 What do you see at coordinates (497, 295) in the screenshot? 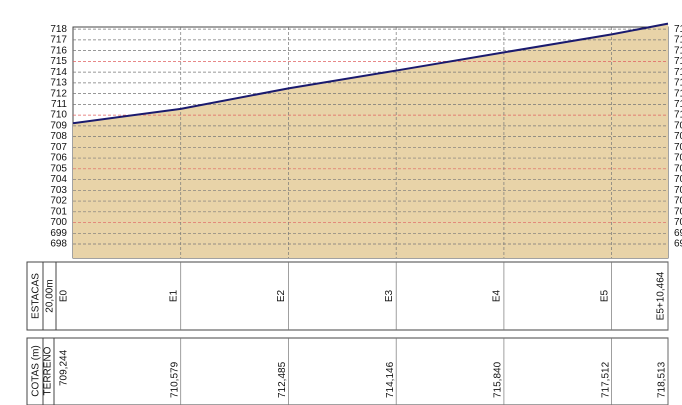
I see `station-label: E4` at bounding box center [497, 295].